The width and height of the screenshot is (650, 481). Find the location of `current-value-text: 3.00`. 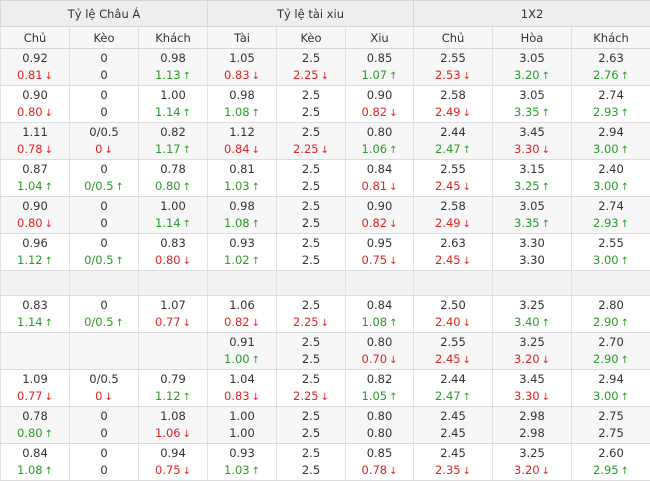

current-value-text: 3.00 is located at coordinates (606, 186).